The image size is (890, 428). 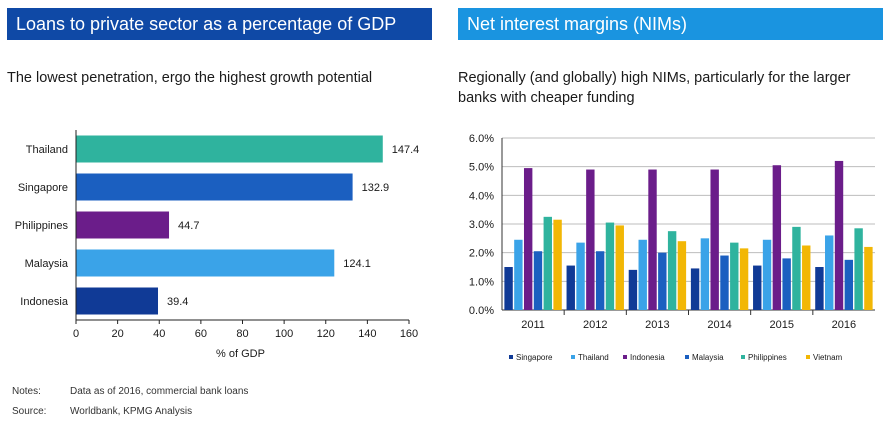 I want to click on bar-vietnam-2012, so click(x=619, y=267).